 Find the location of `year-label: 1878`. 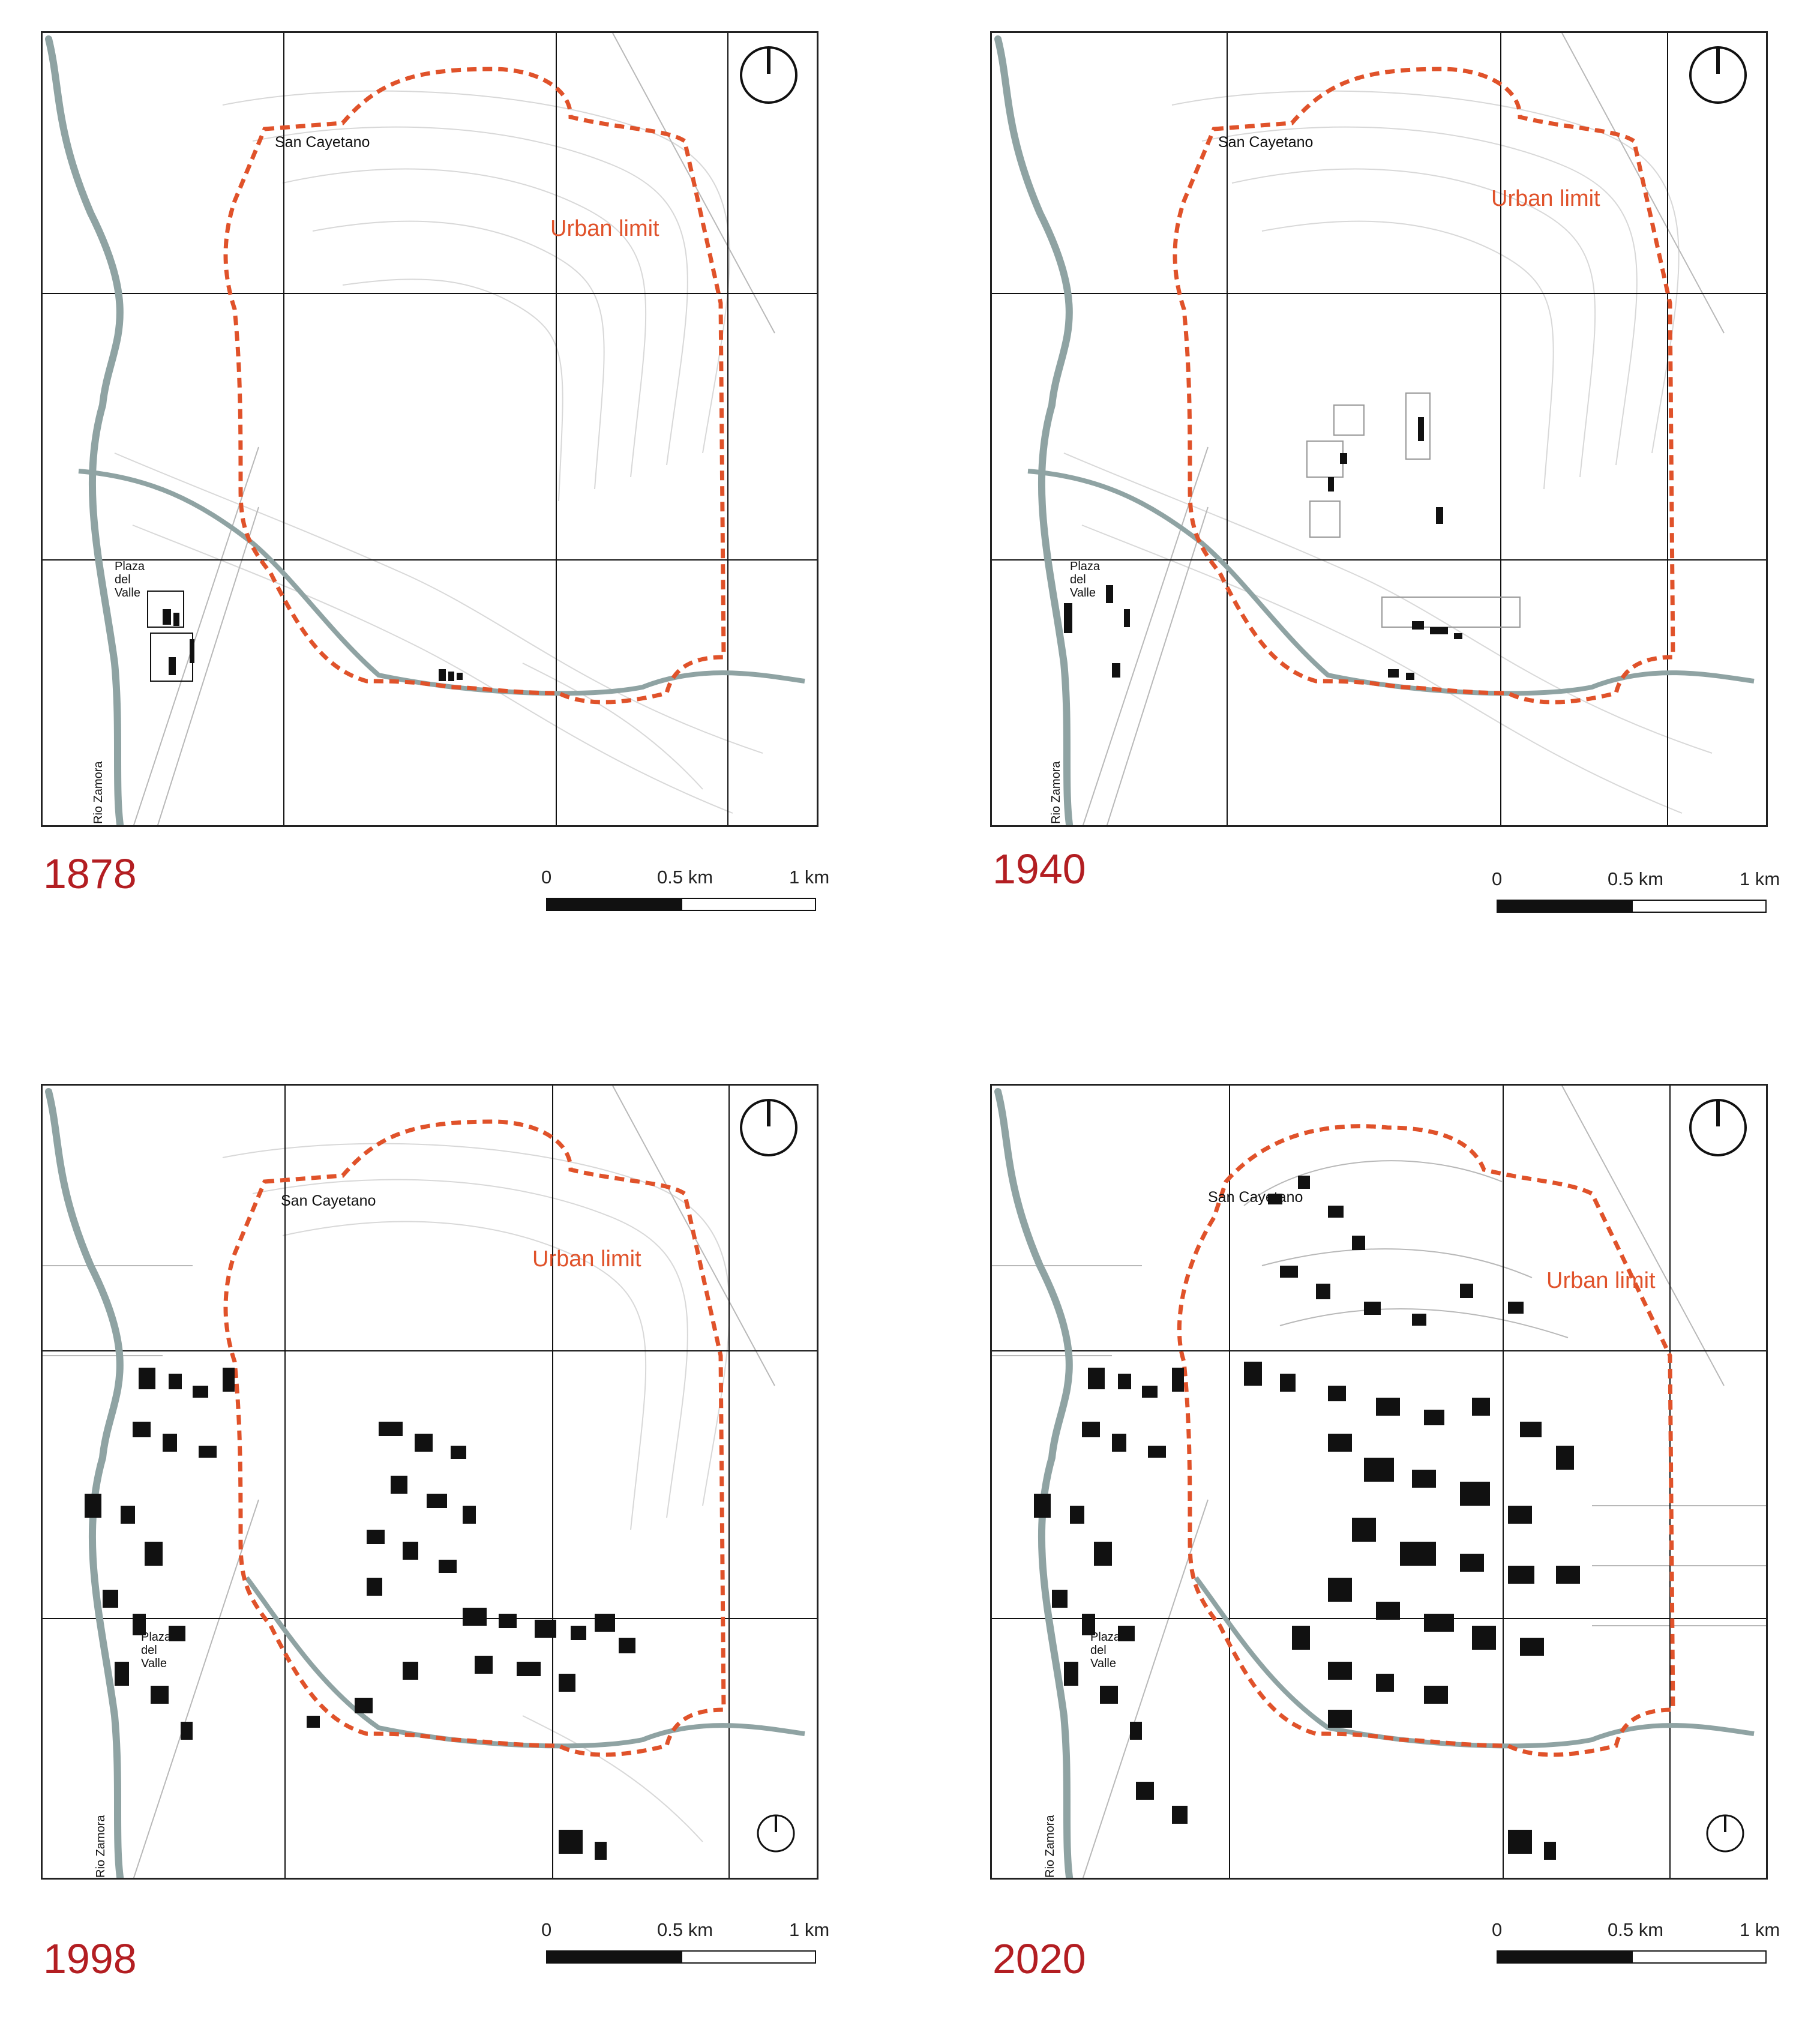

year-label: 1878 is located at coordinates (90, 873).